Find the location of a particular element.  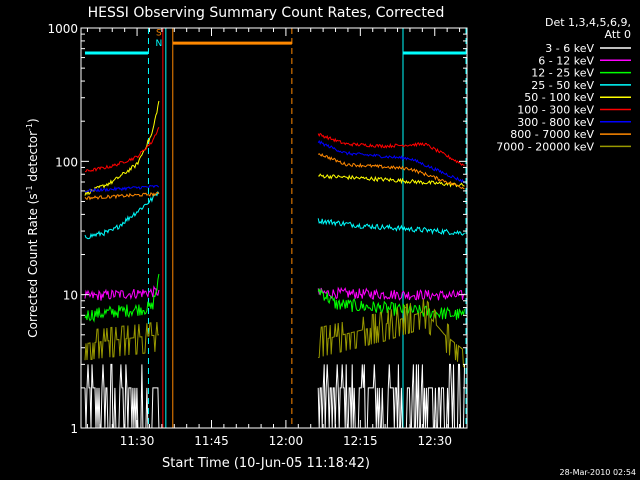

timestamp: 28-Mar-2010 02:54 is located at coordinates (598, 472).